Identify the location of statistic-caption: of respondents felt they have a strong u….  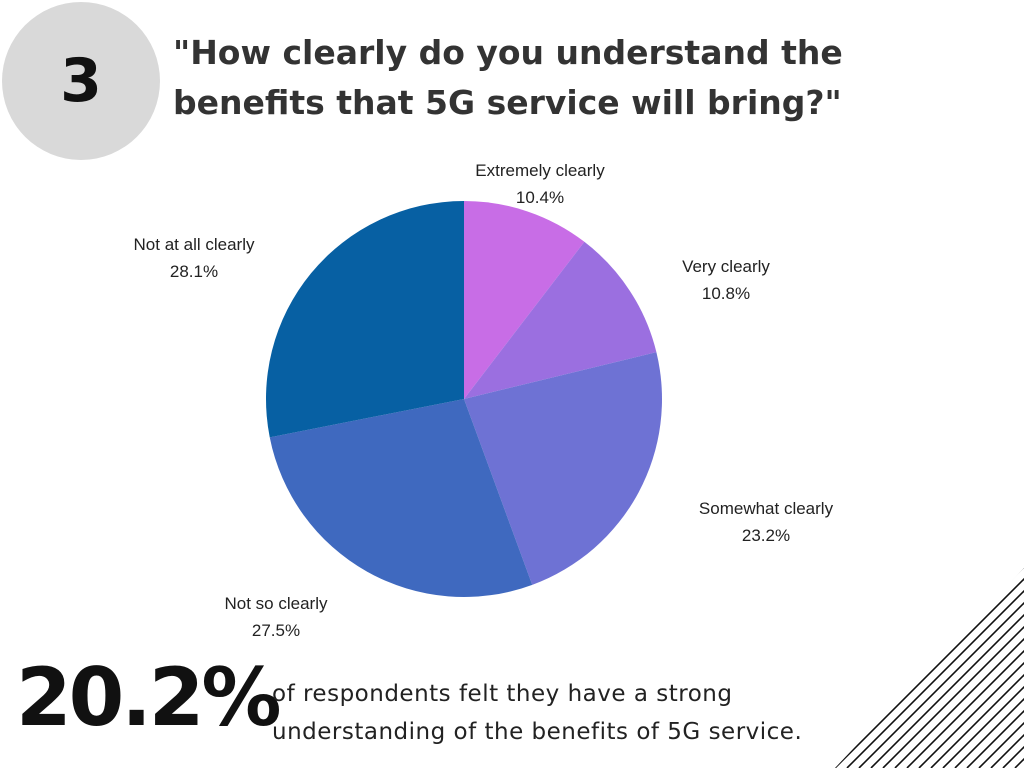
(537, 713).